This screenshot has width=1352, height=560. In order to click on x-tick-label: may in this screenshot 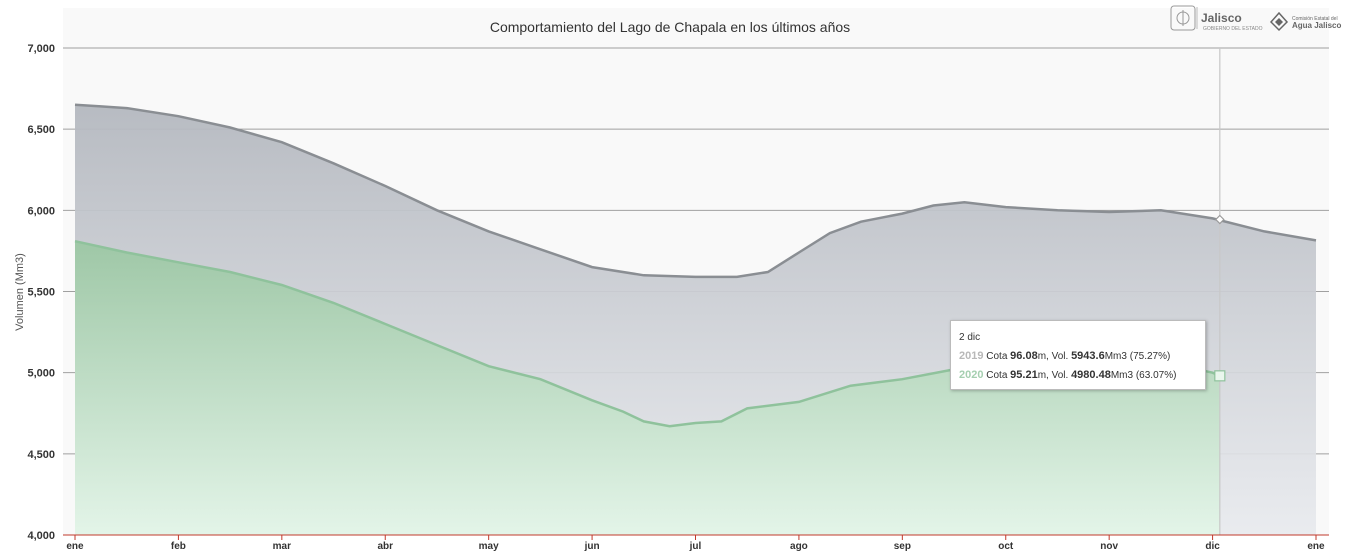, I will do `click(489, 546)`.